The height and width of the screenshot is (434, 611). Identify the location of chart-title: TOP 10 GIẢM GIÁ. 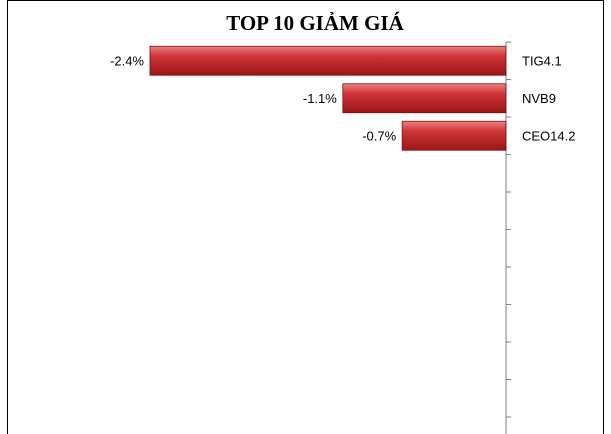
(315, 23).